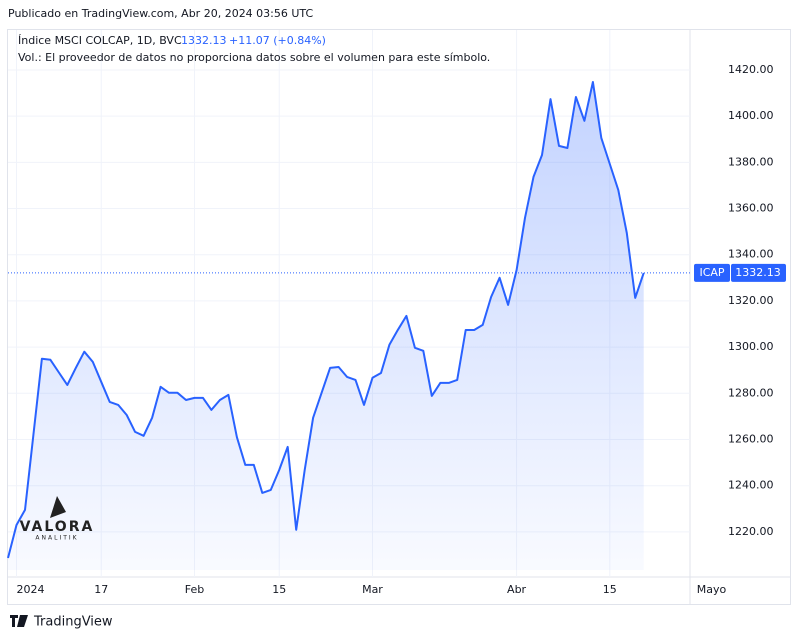 This screenshot has width=800, height=639. Describe the element at coordinates (751, 161) in the screenshot. I see `y-tick-label: 1380.00` at that location.